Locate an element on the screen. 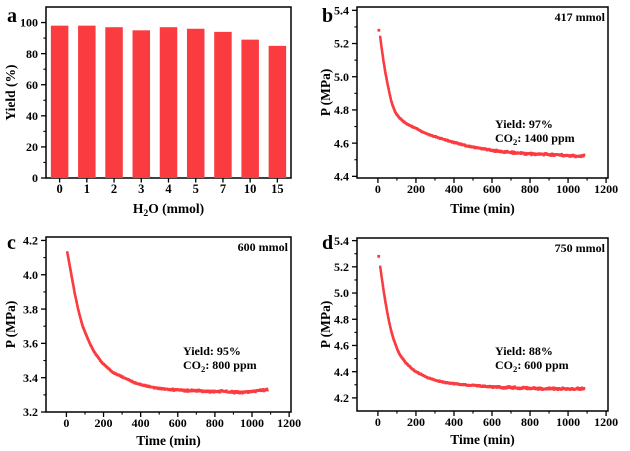  corner-amount-label: 750 mmol is located at coordinates (580, 248).